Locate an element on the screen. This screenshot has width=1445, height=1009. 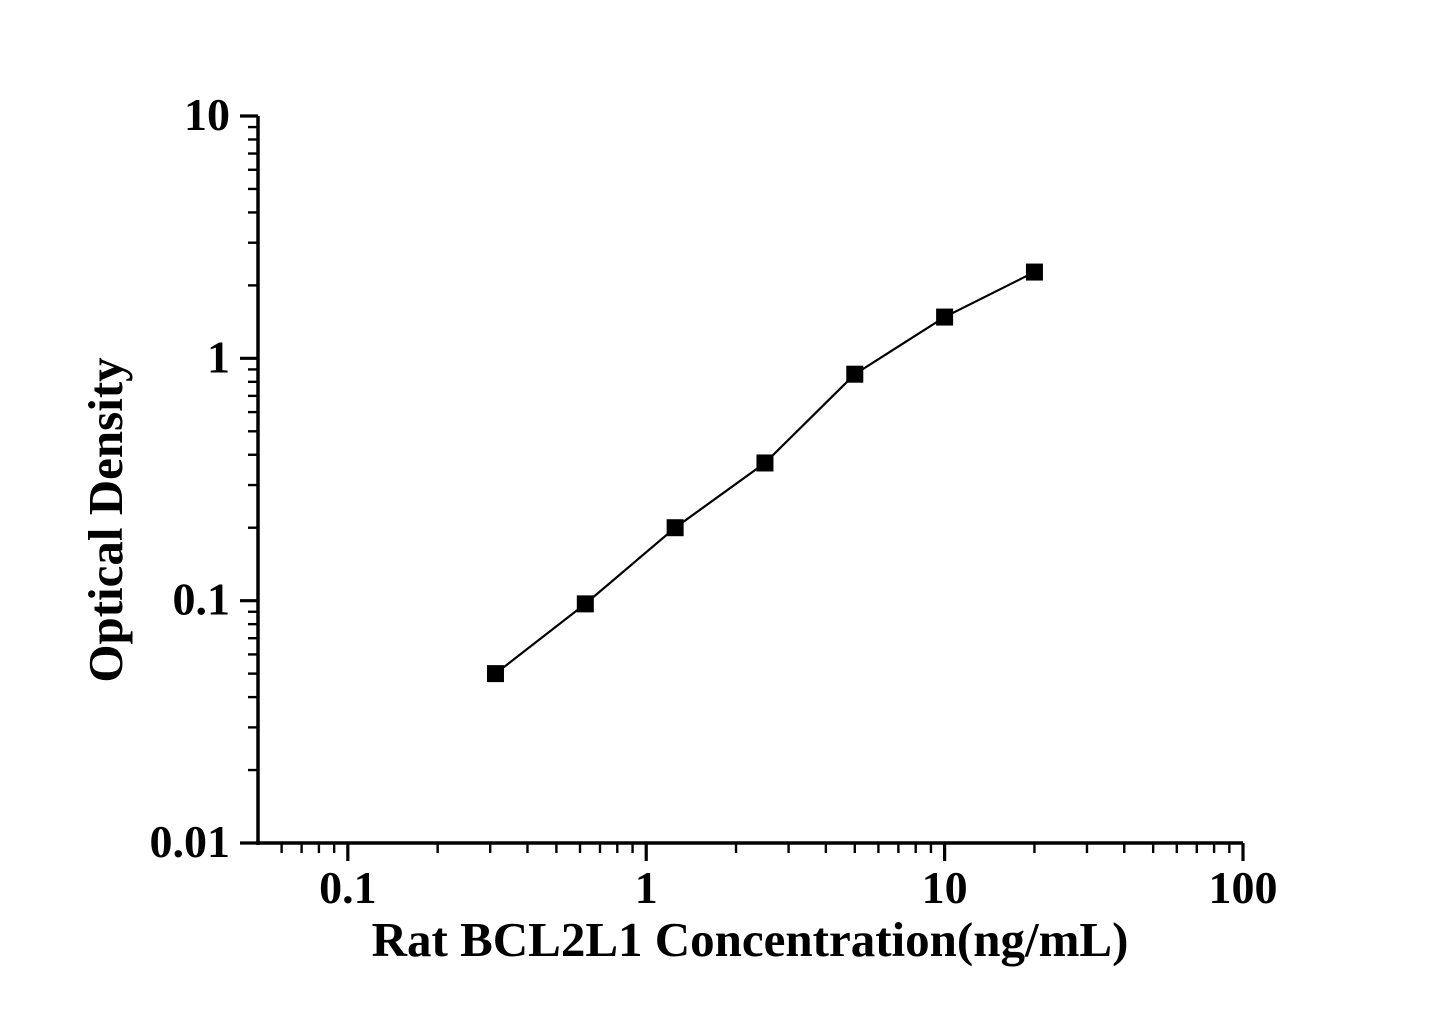
y-tick-label: 0.01 is located at coordinates (190, 841).